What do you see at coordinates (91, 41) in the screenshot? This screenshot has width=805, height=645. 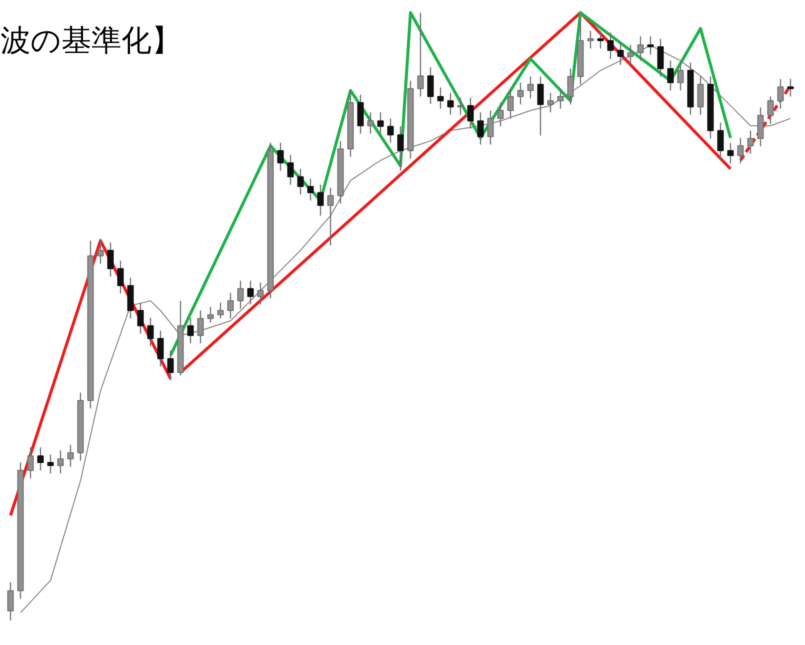 I see `chart-title: 波の基準化】` at bounding box center [91, 41].